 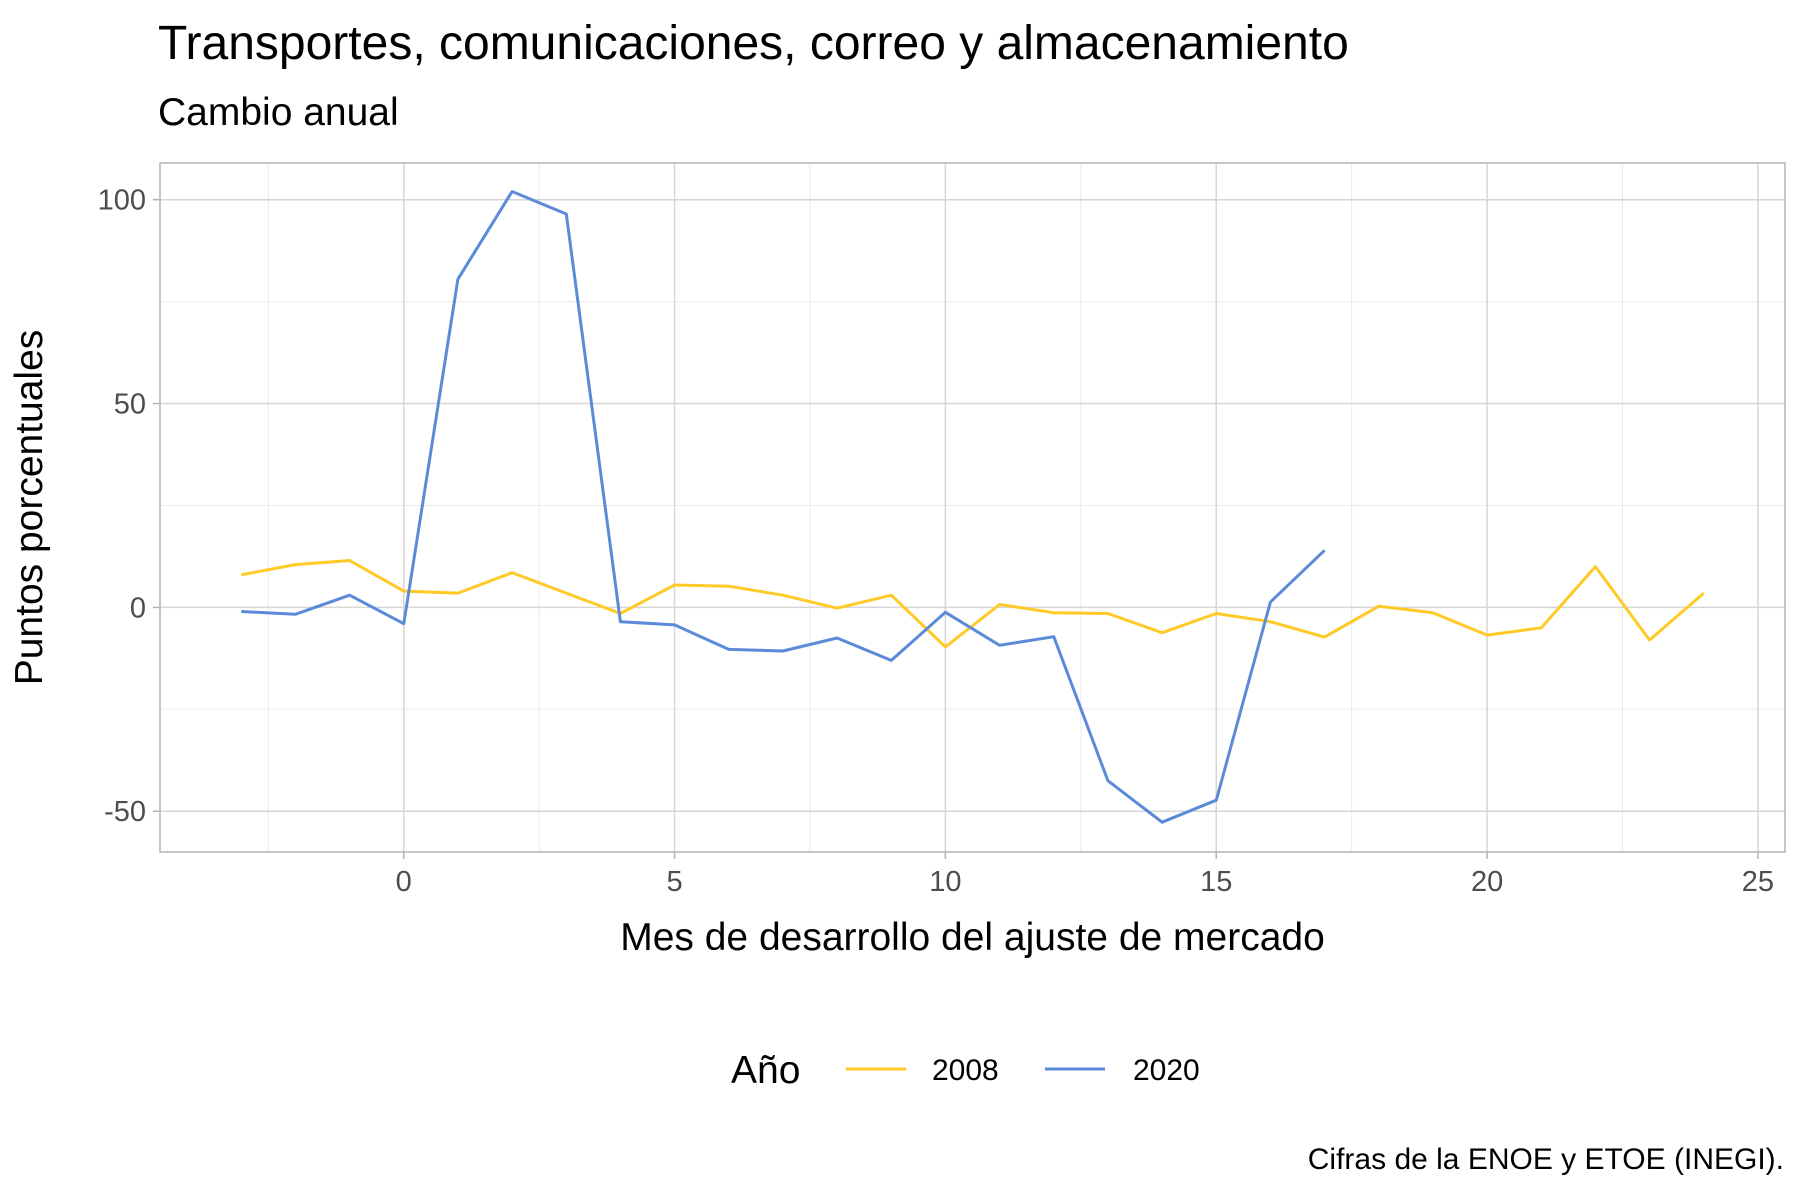 I want to click on x-axis-title: Mes de desarrollo del ajuste de mercado, so click(x=972, y=937).